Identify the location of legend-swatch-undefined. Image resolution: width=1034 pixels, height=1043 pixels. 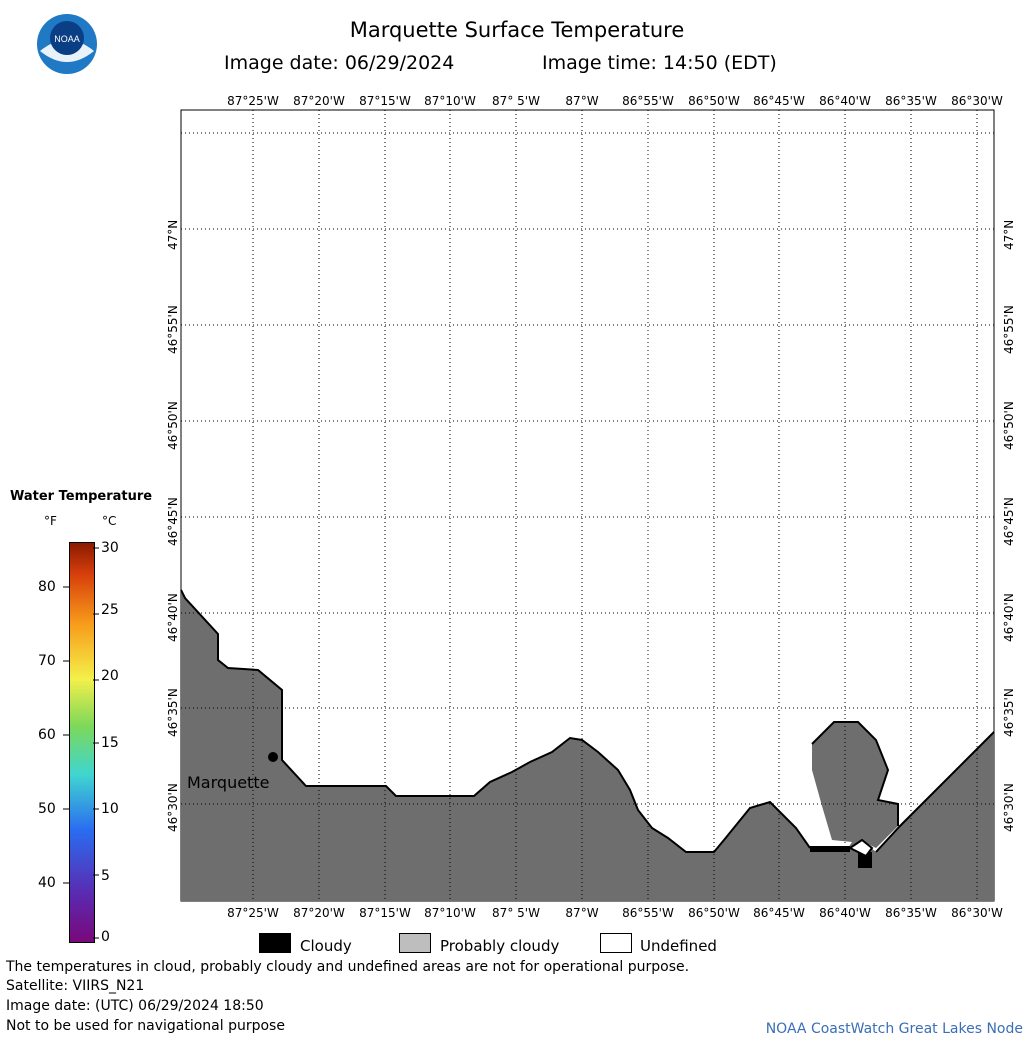
(616, 943).